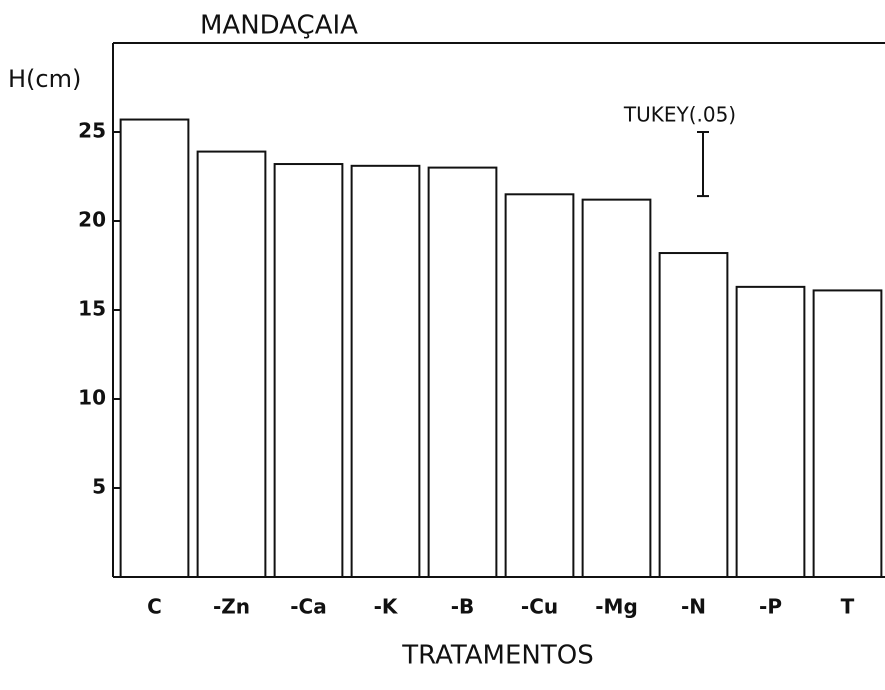 The image size is (885, 690). What do you see at coordinates (770, 607) in the screenshot?
I see `x-tick-label: -P` at bounding box center [770, 607].